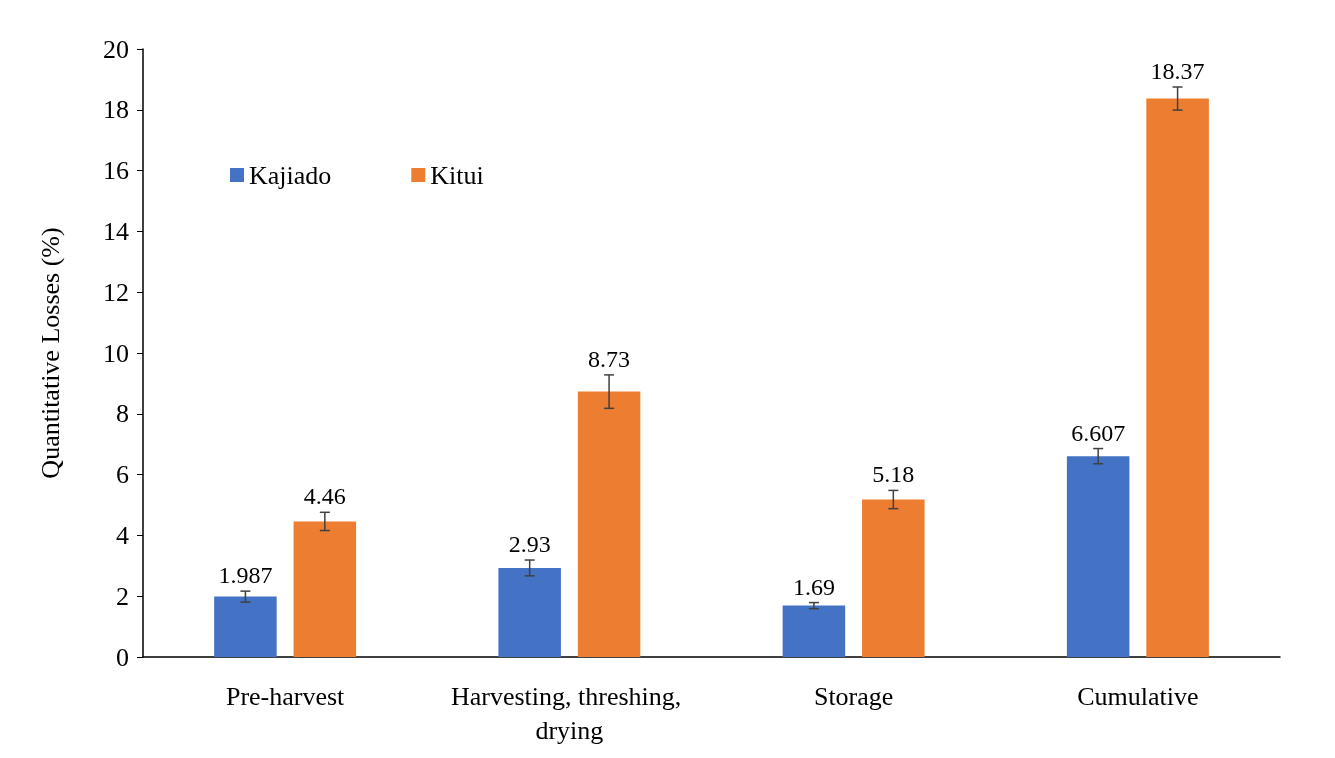 The image size is (1335, 758). Describe the element at coordinates (116, 292) in the screenshot. I see `y-tick-label: 12` at that location.